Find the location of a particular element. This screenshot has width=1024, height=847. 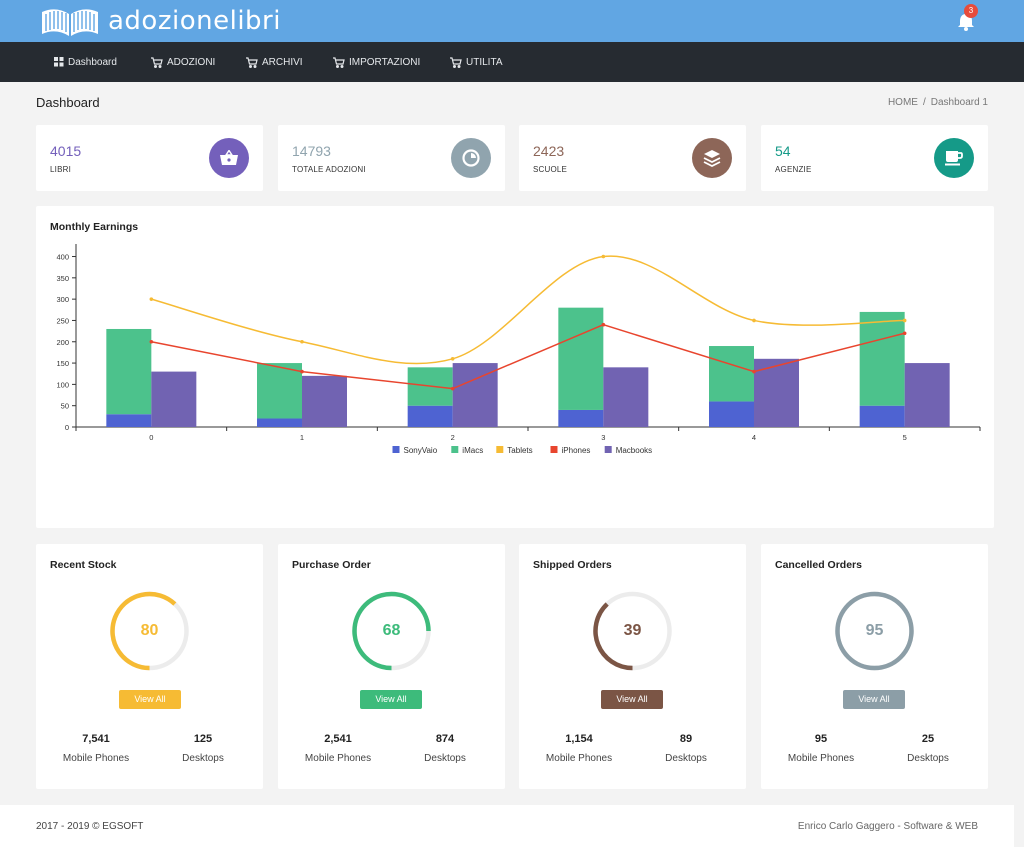

line-tablets is located at coordinates (528, 310).